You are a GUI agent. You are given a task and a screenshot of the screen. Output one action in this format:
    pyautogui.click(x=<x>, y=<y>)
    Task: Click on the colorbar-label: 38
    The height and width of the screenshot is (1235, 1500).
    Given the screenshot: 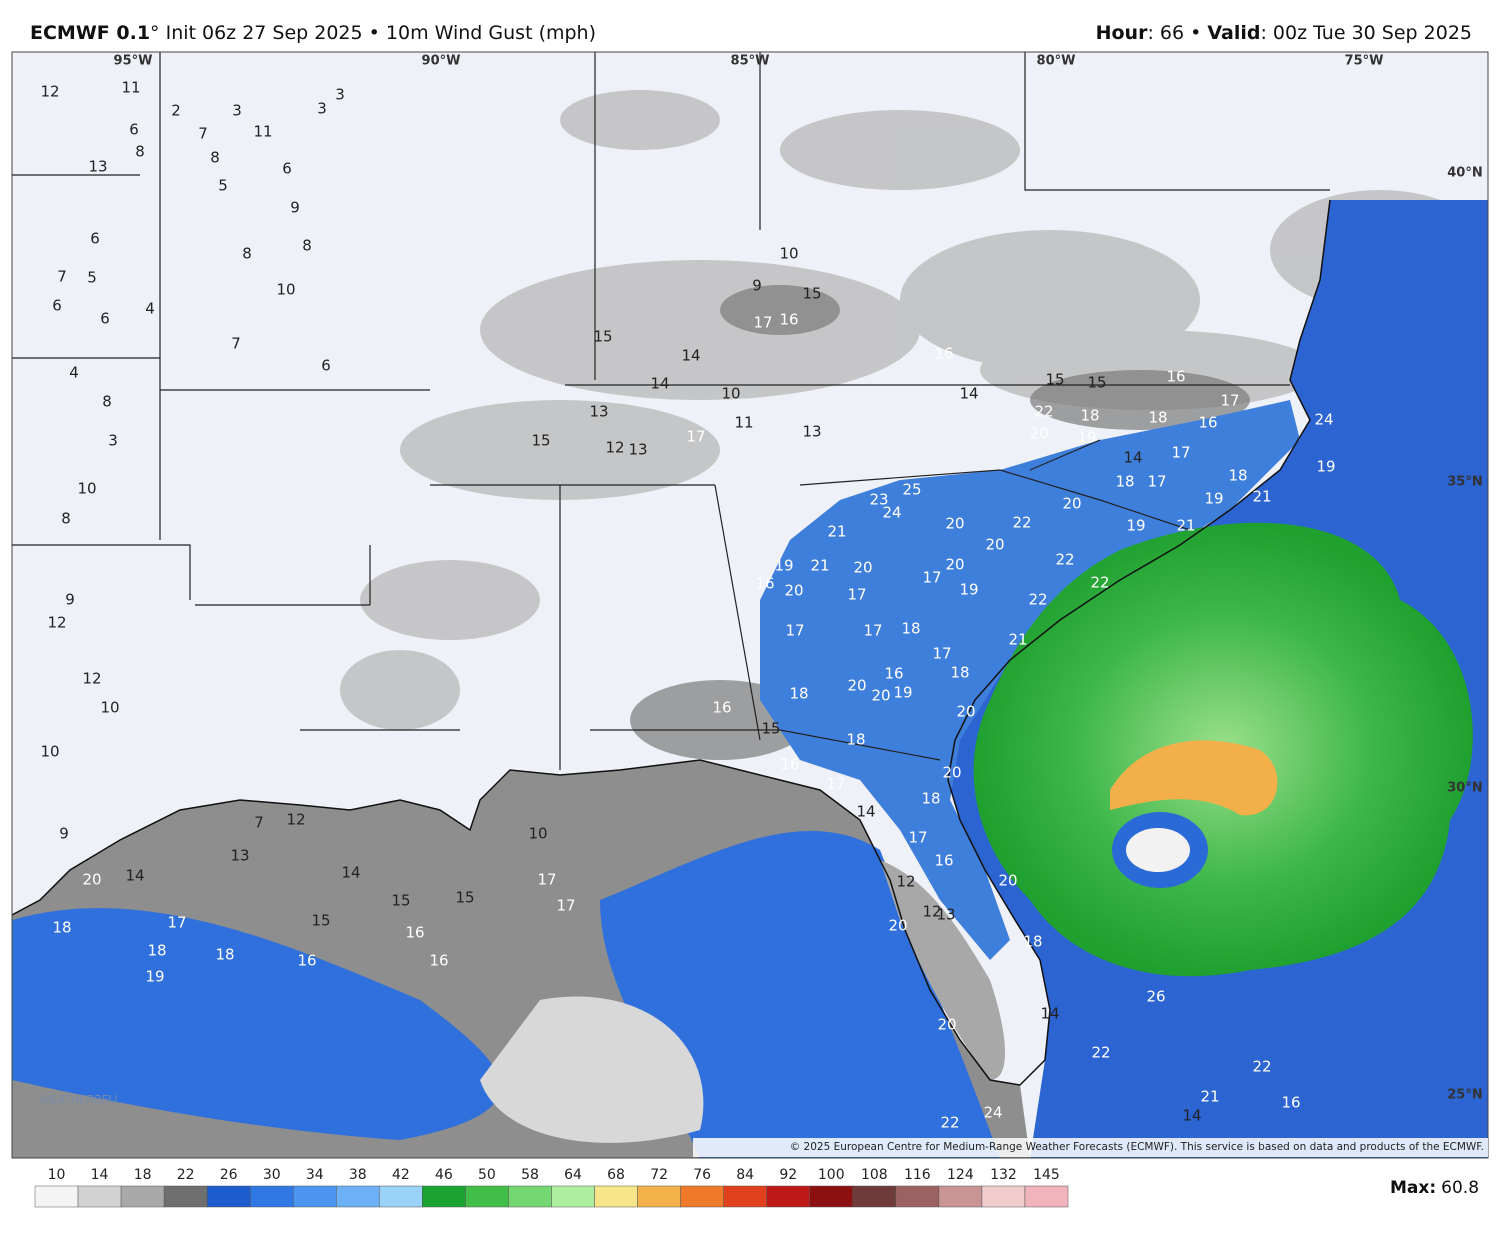 What is the action you would take?
    pyautogui.click(x=358, y=1175)
    